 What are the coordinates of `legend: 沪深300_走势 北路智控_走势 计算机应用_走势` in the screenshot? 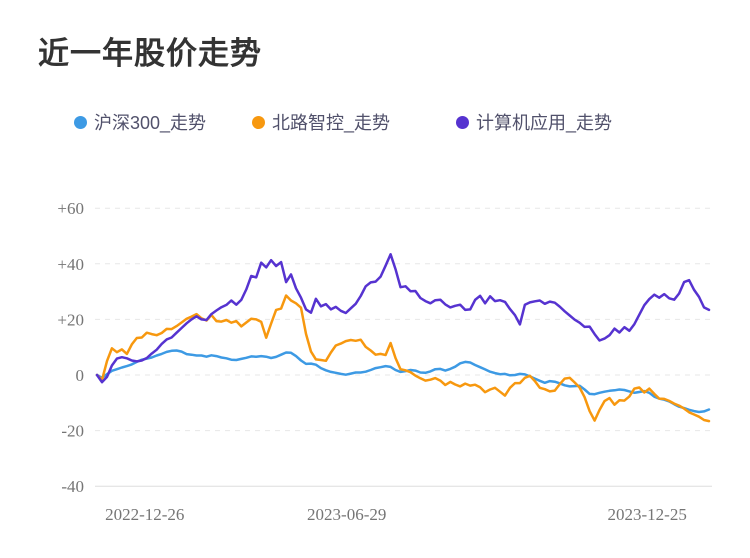 It's located at (375, 122).